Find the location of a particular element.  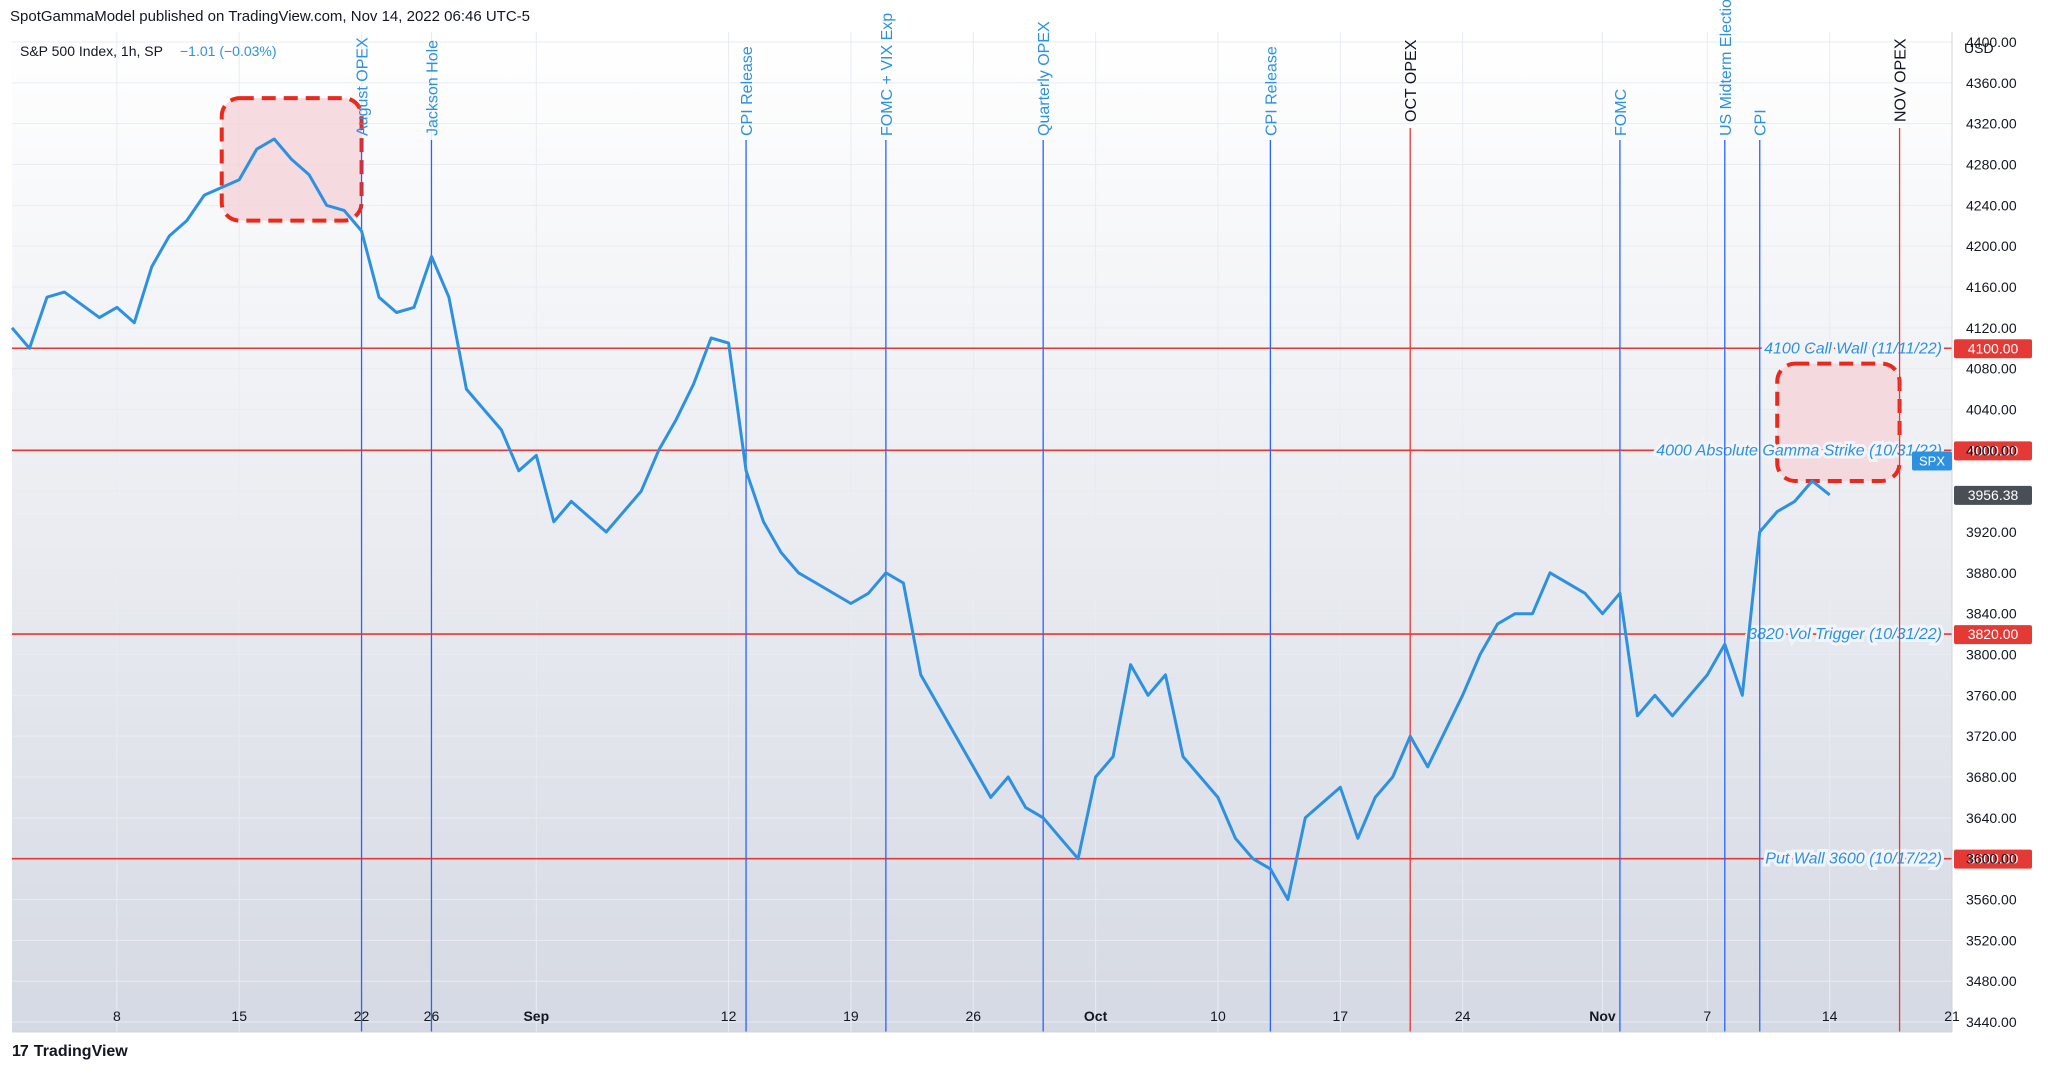

legend: S&P 500 Index, 1h, SP −1.01 (−0.03%) is located at coordinates (148, 51).